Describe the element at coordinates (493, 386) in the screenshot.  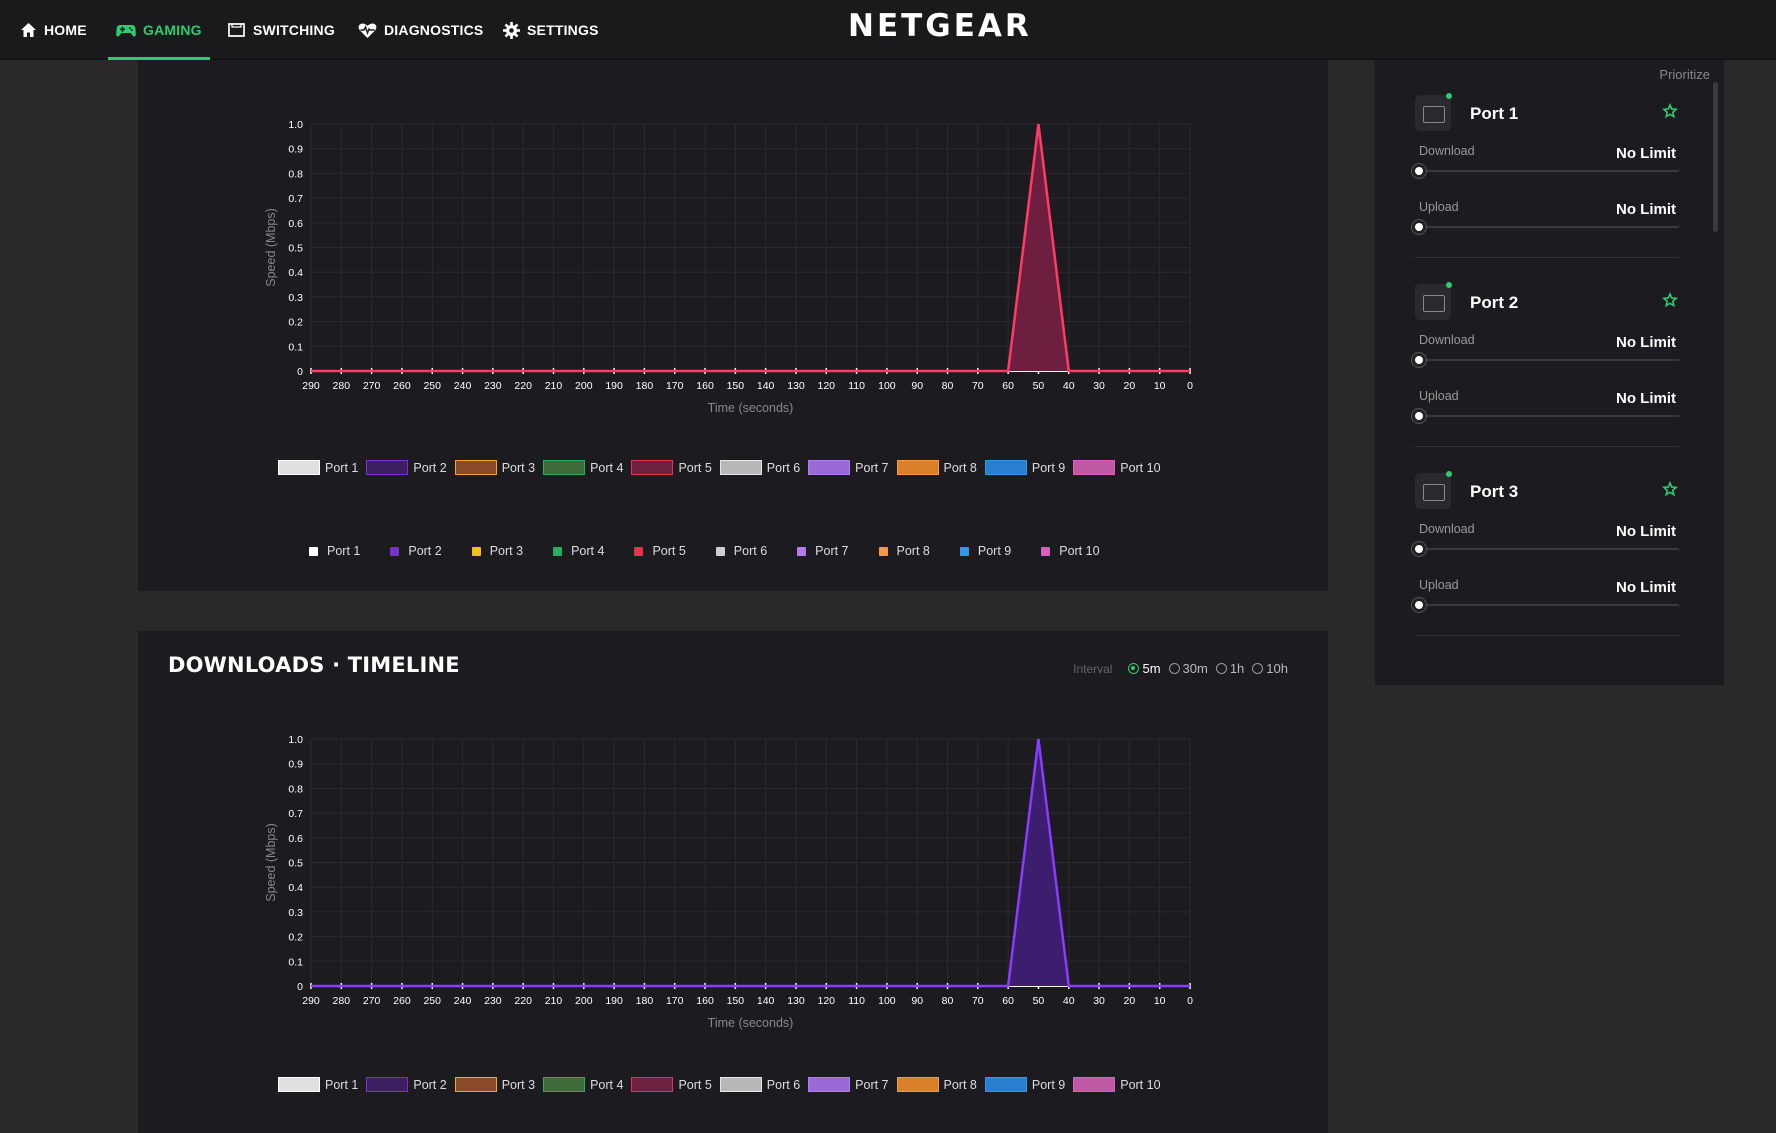
I see `x-tick-label: 230` at that location.